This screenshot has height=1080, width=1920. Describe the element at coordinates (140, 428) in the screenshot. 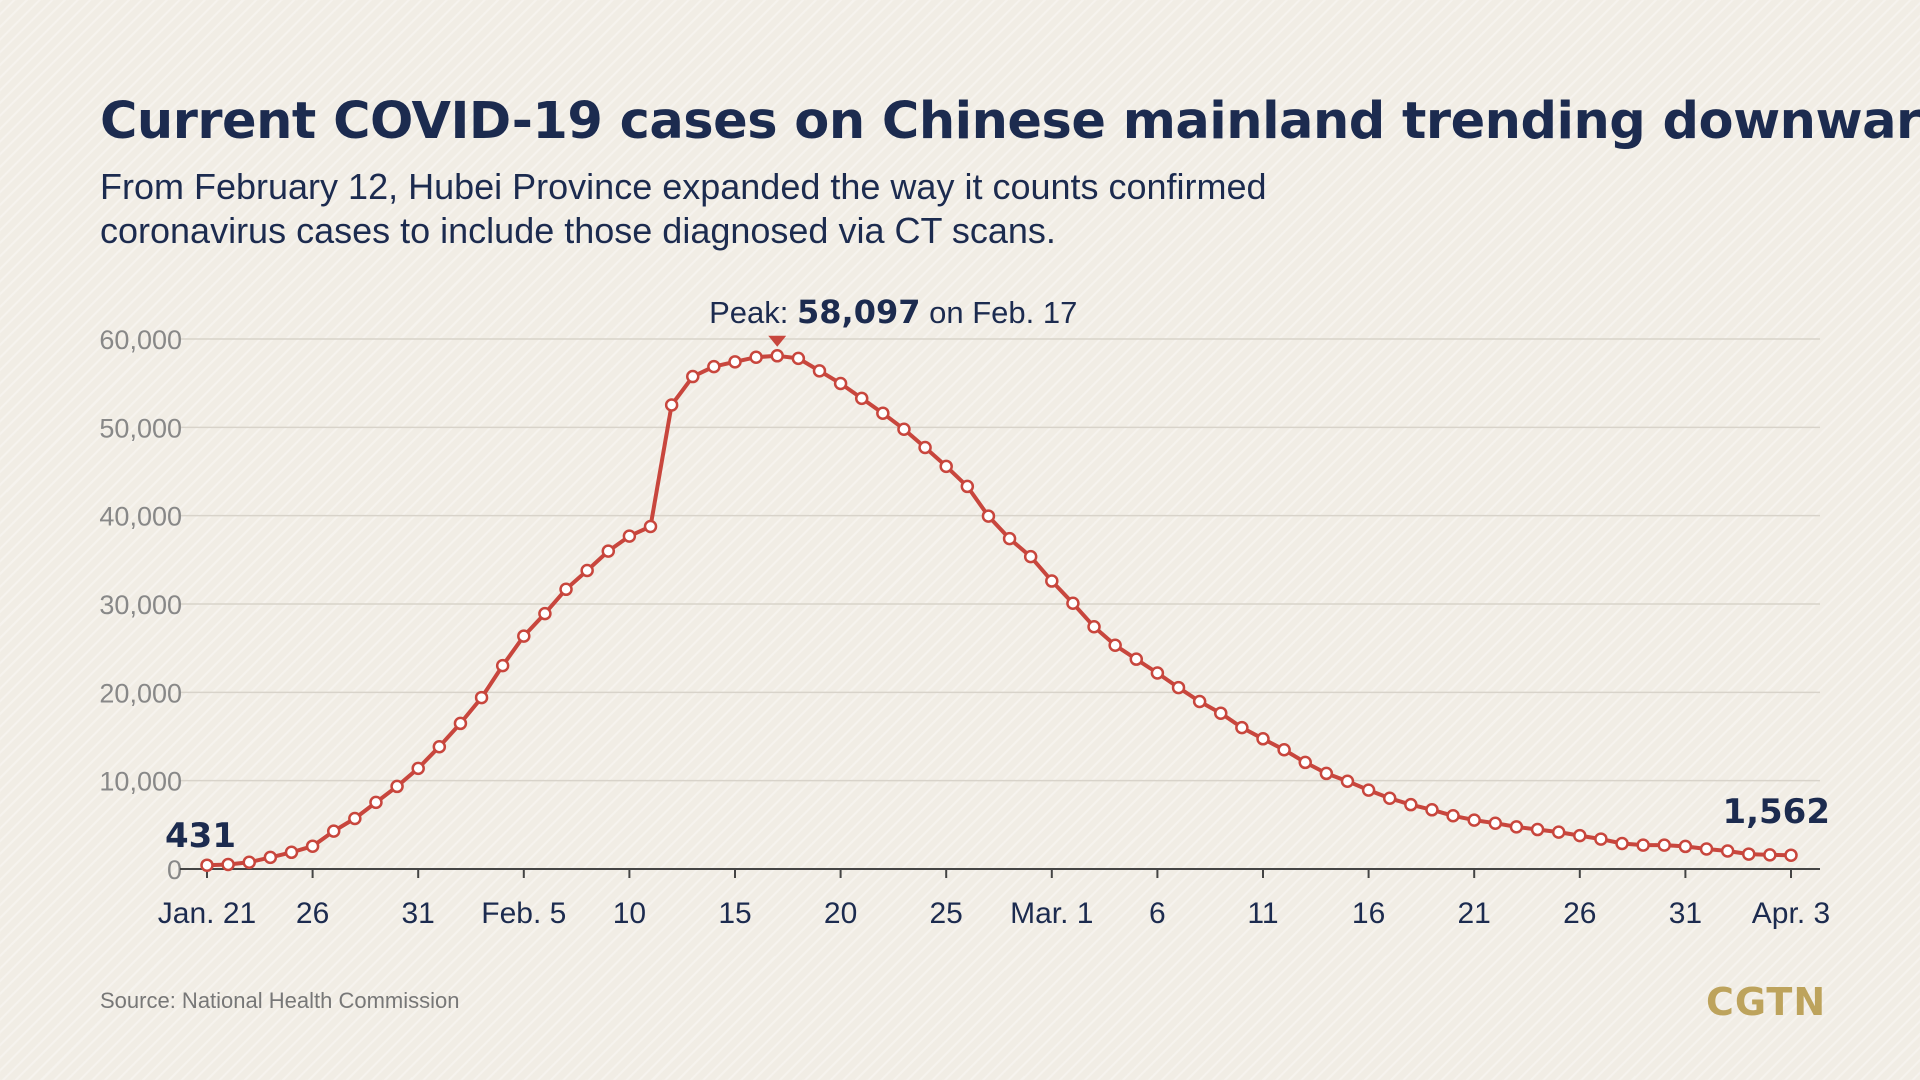

I see `y-tick-label: 50,000` at that location.